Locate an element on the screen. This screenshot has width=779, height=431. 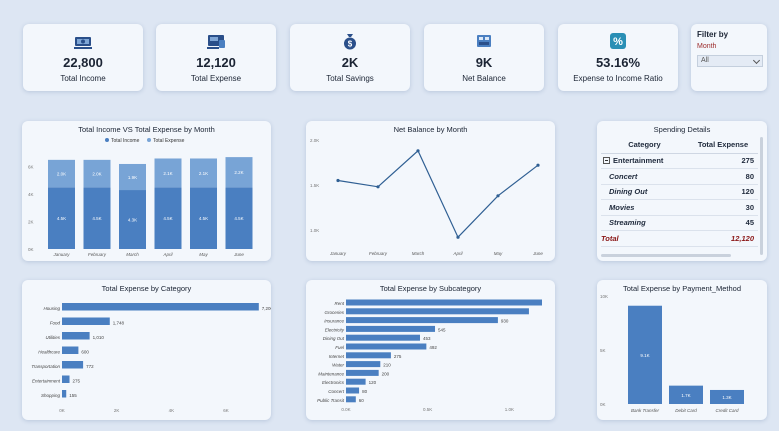
data-label: 1.7K is located at coordinates (685, 395).